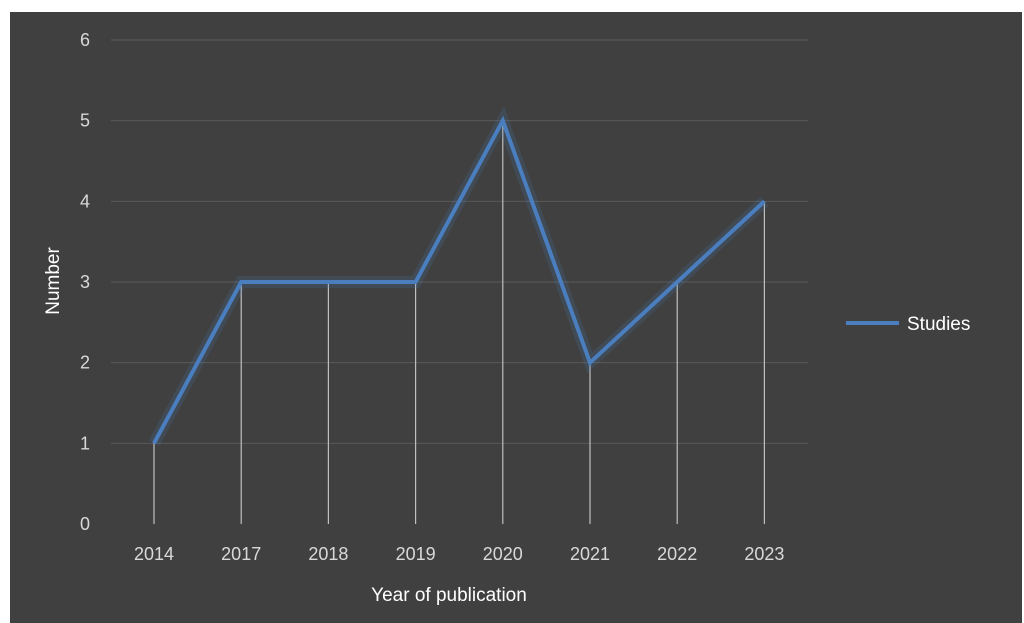 The width and height of the screenshot is (1024, 623). What do you see at coordinates (85, 524) in the screenshot?
I see `y-tick-label: 0` at bounding box center [85, 524].